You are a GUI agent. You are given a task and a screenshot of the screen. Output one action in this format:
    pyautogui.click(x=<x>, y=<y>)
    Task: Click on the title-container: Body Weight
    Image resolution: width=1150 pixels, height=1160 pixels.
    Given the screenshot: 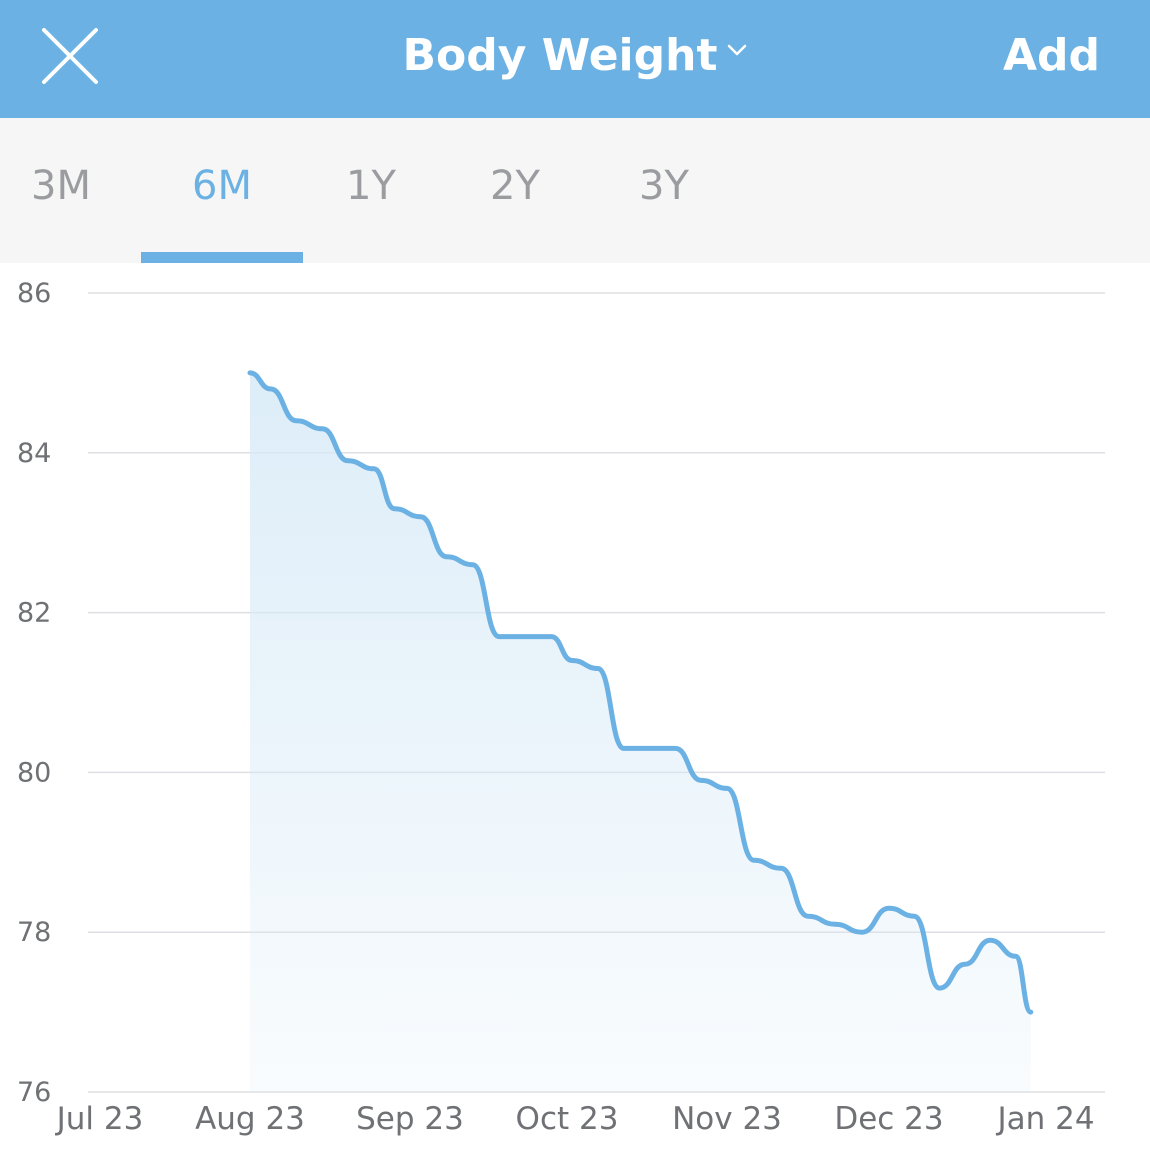 What is the action you would take?
    pyautogui.click(x=575, y=56)
    